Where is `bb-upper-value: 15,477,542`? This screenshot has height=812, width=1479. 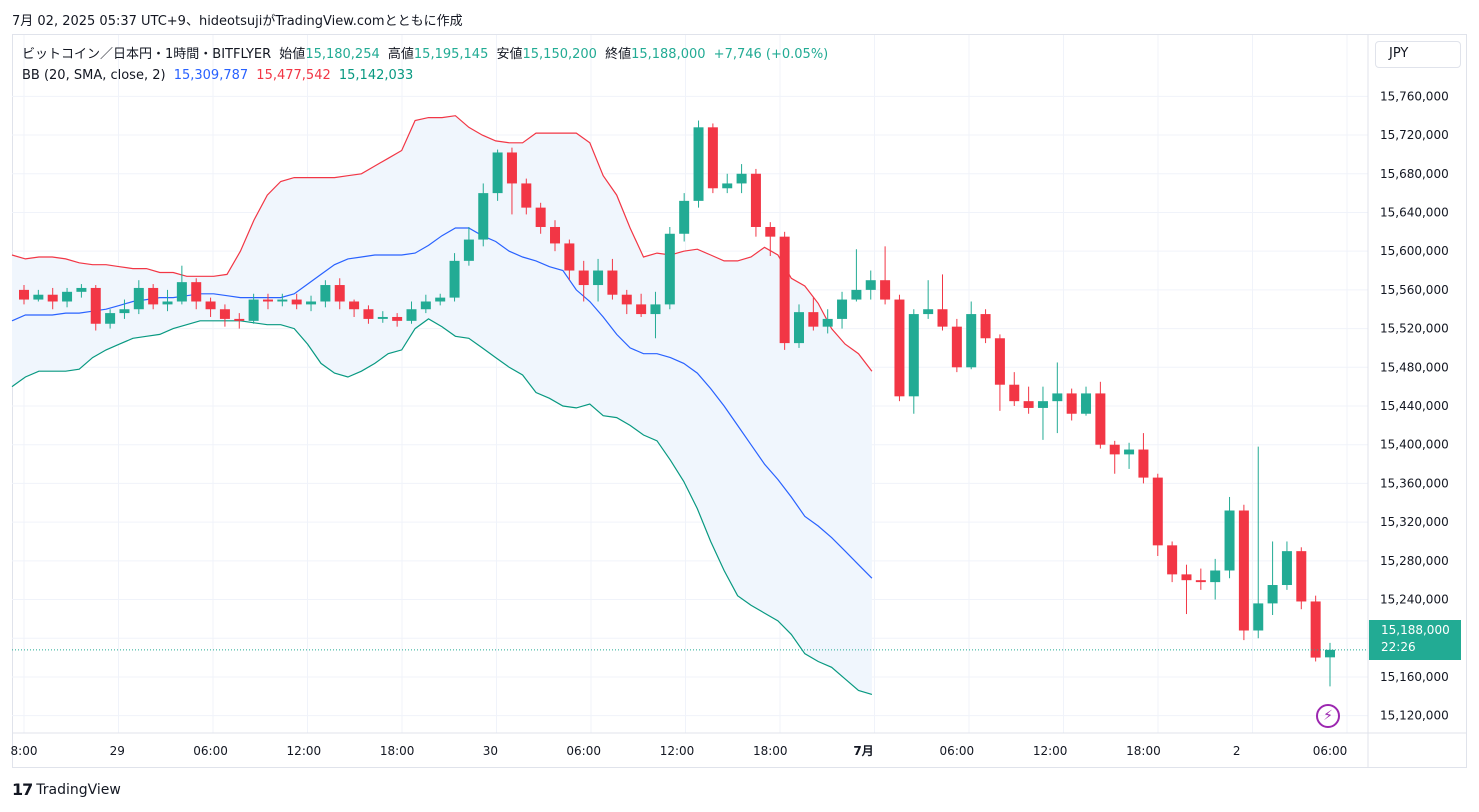
bb-upper-value: 15,477,542 is located at coordinates (293, 75).